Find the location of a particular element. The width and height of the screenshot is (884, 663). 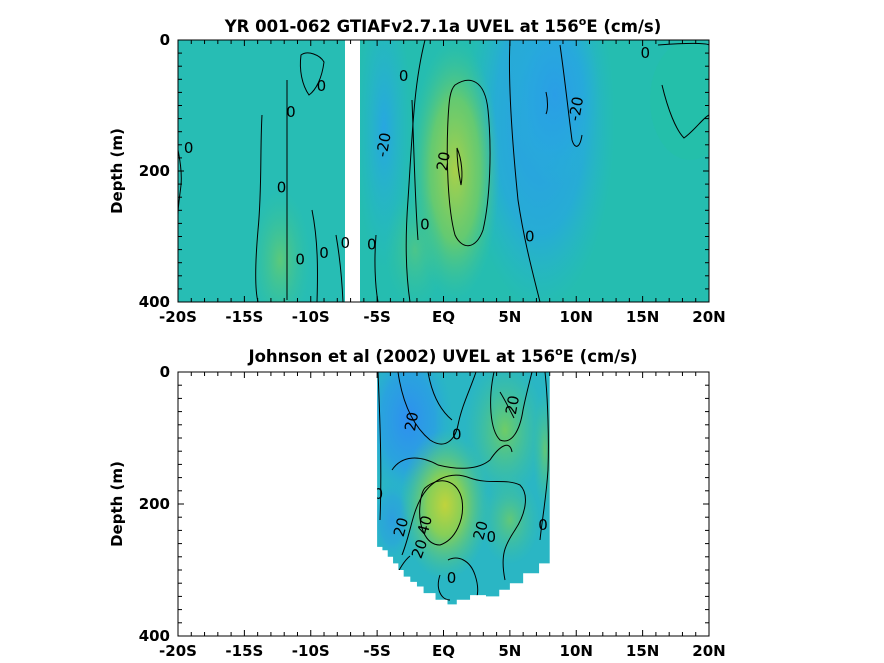

model-x-tick-label: EQ is located at coordinates (443, 317).